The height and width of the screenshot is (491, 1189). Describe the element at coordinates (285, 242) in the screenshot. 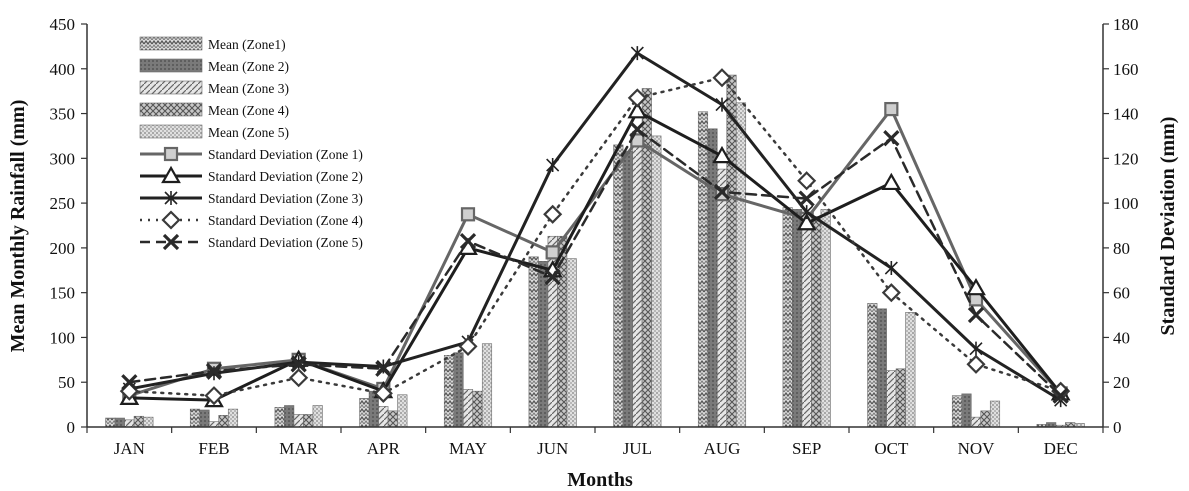

I see `legend-label: Standard Deviation (Zone 5)` at that location.